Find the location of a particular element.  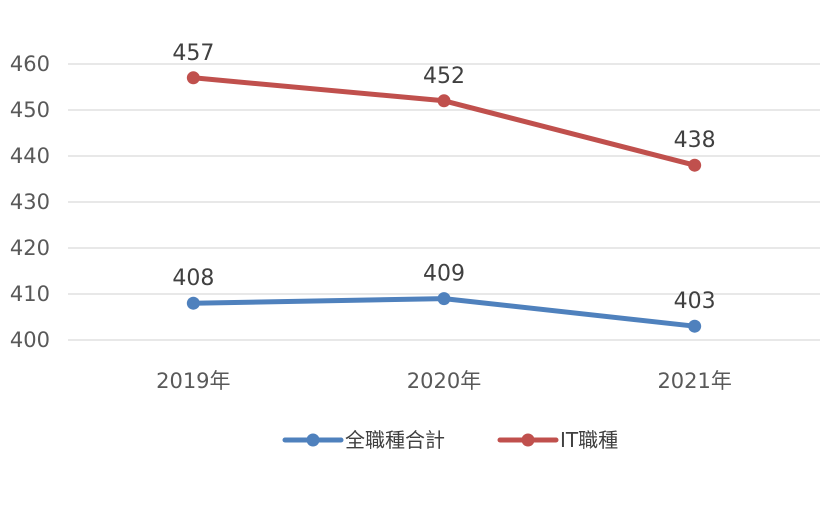

legend-item: IT職種 is located at coordinates (557, 440).